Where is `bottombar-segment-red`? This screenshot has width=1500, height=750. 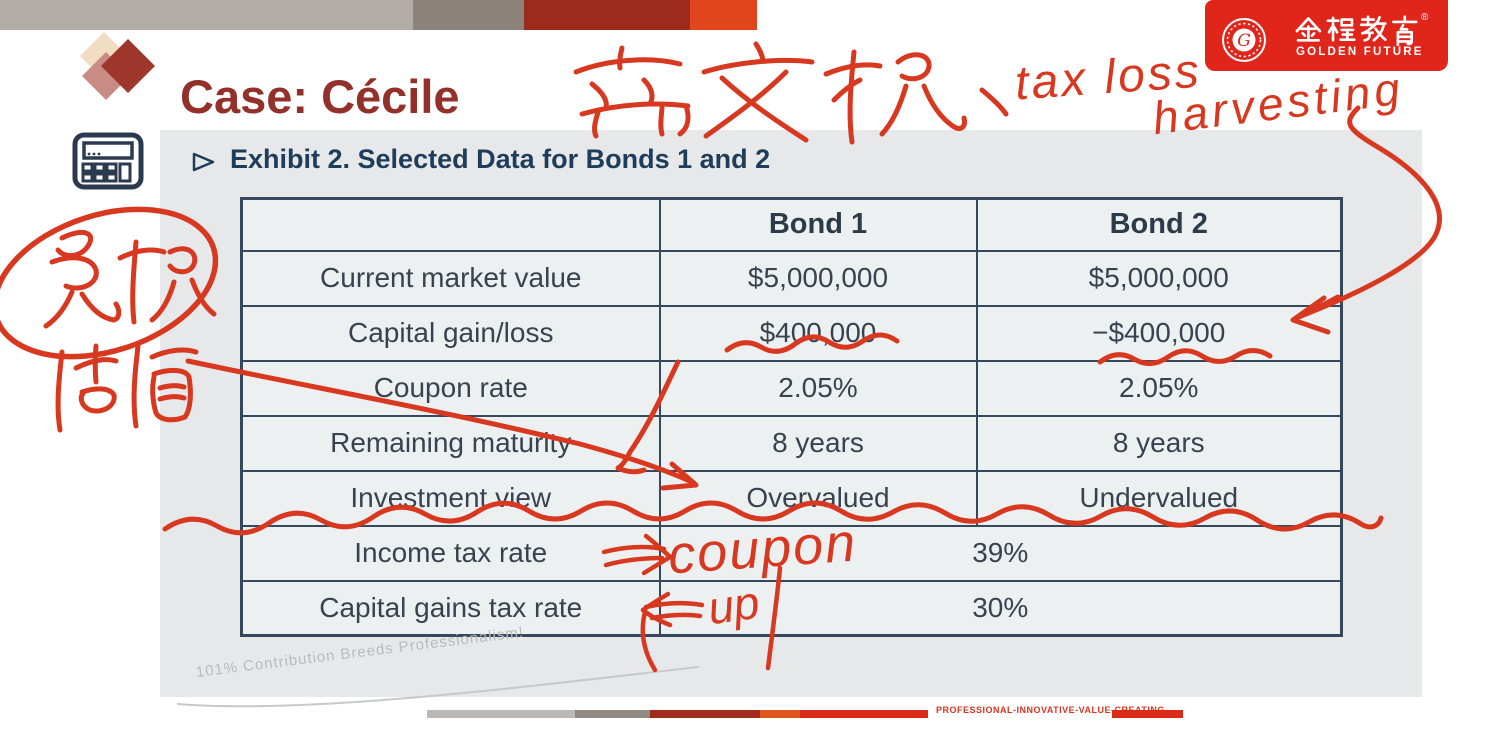
bottombar-segment-red is located at coordinates (864, 714).